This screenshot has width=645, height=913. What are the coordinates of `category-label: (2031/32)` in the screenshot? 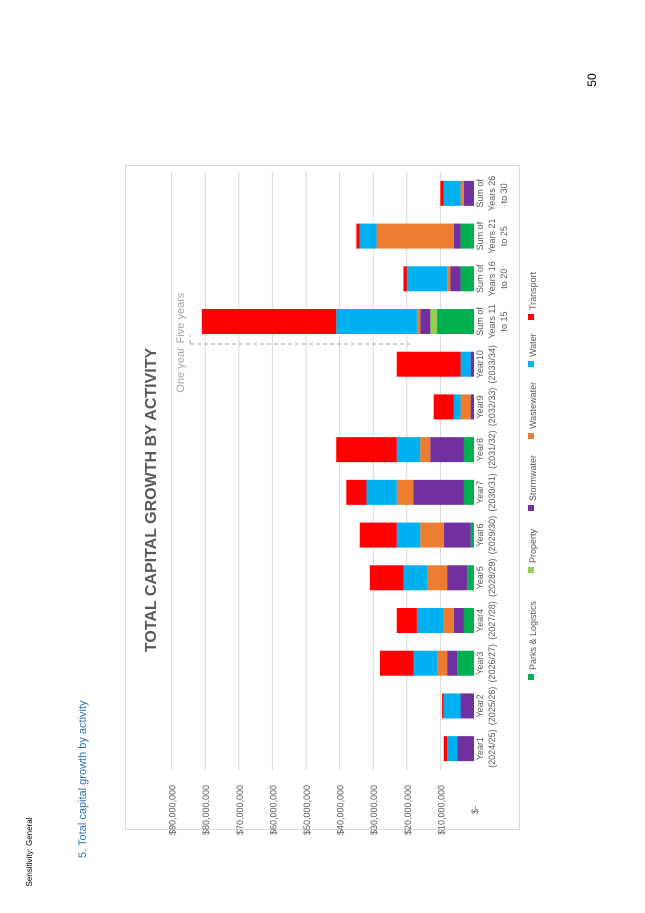 It's located at (492, 449).